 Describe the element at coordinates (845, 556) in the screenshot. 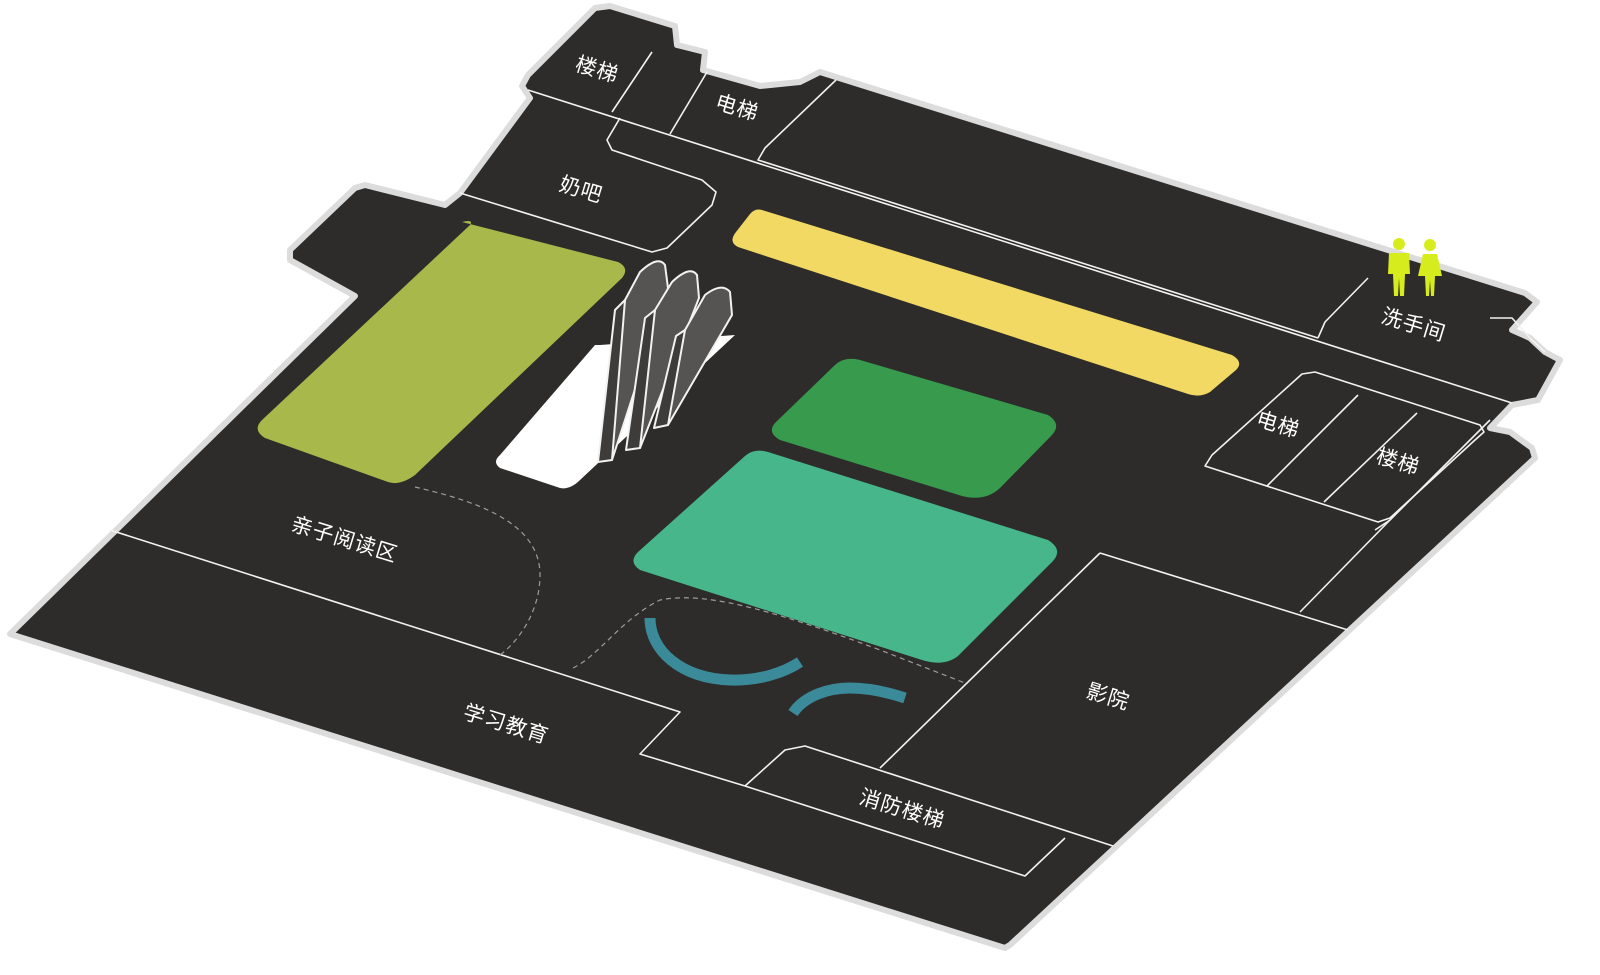

I see `display-block-bottom` at that location.